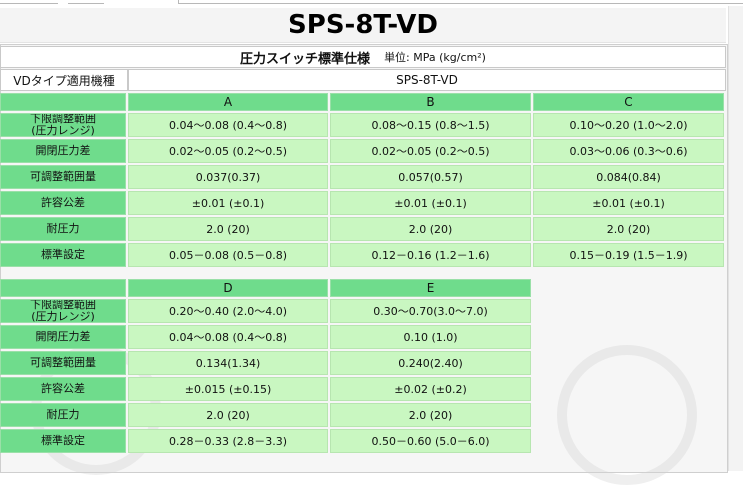  I want to click on table-caption: 圧力スイッチ標準仕様 単位: MPa (kg/cm²), so click(363, 57).